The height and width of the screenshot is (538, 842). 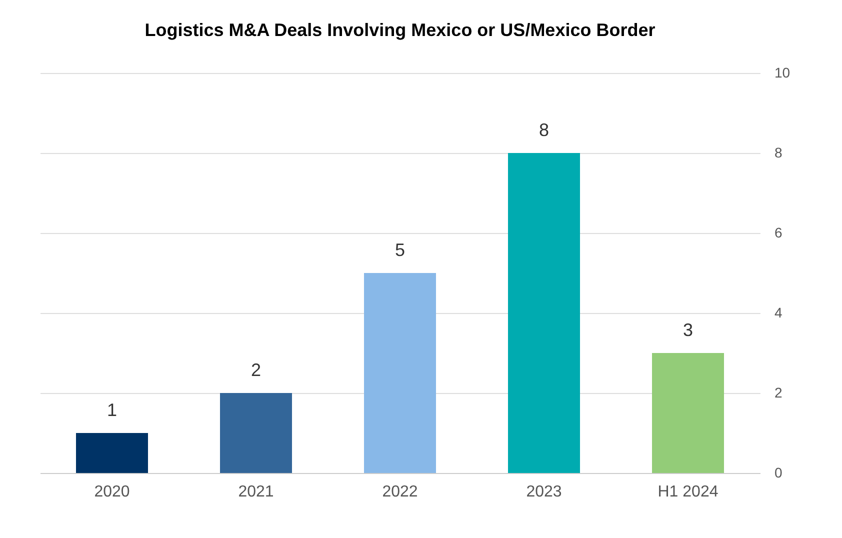 I want to click on x-tick-label: 2023, so click(x=544, y=492).